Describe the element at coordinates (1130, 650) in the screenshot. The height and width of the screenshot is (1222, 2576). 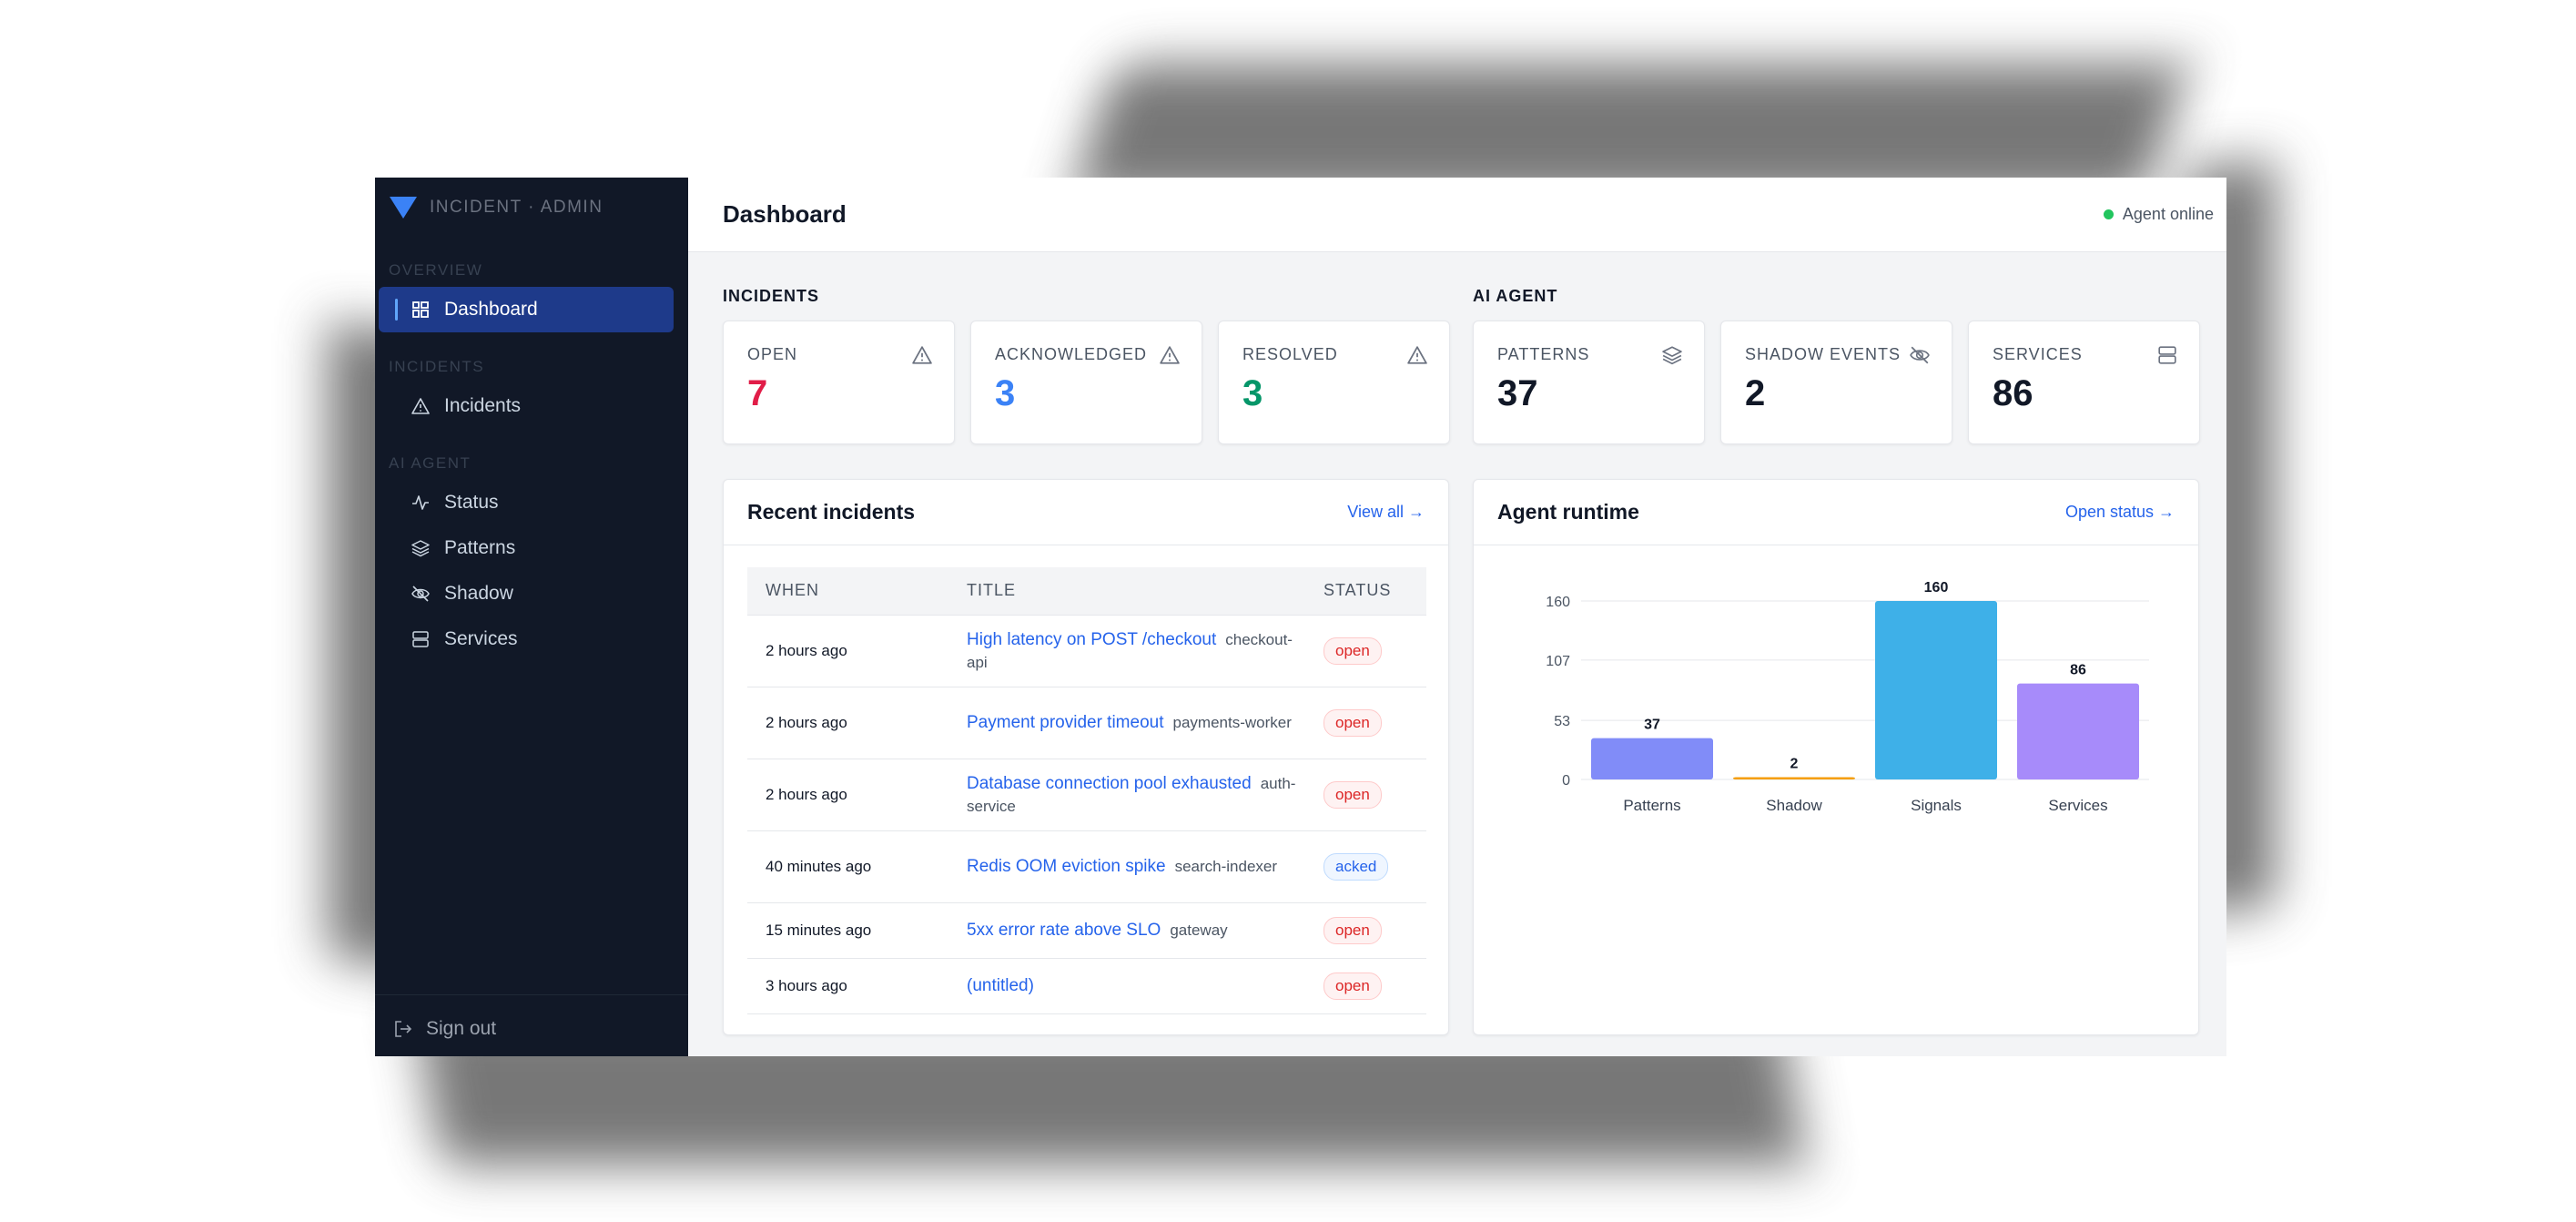
I see `incident-service: checkout-api` at that location.